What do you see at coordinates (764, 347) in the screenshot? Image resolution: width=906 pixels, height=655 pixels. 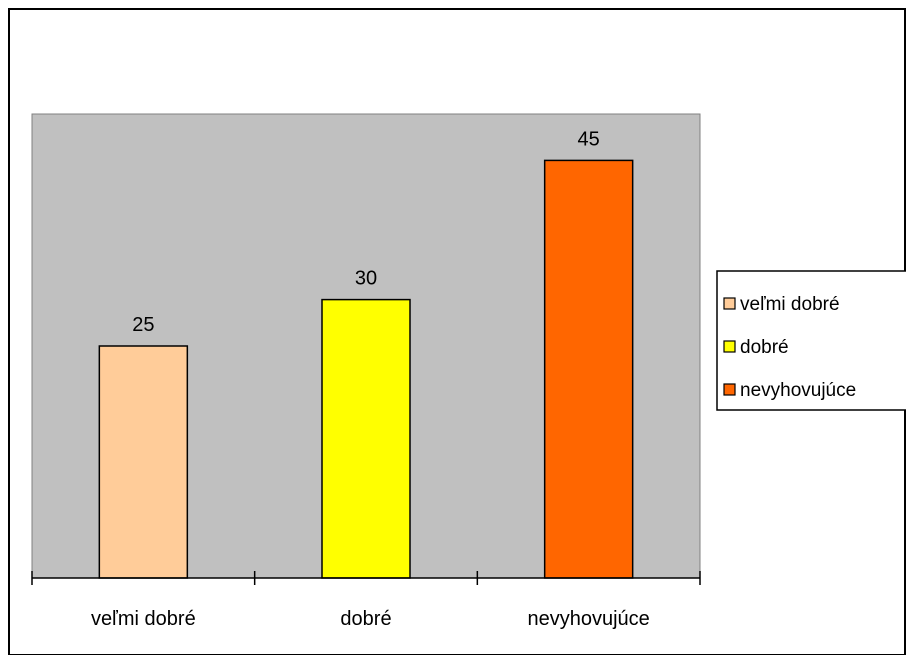 I see `legend-label-2: dobré` at bounding box center [764, 347].